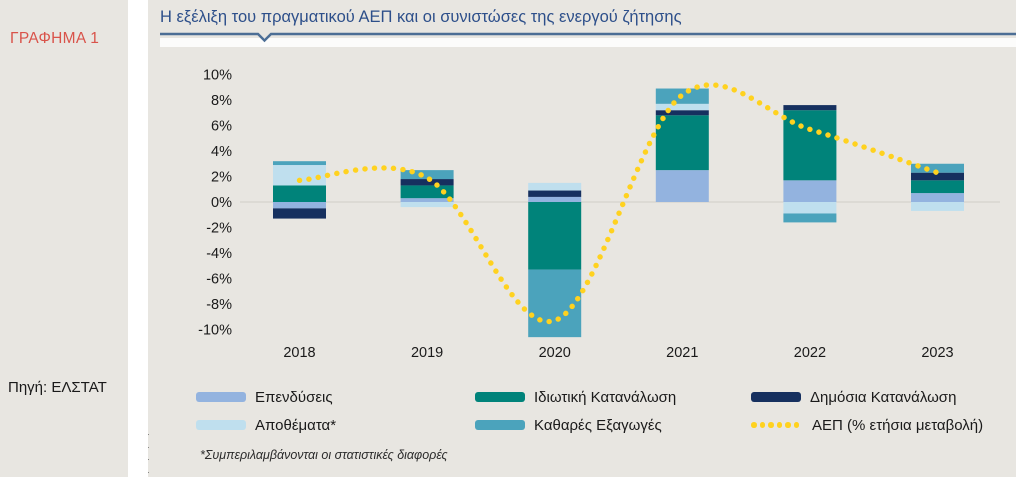  Describe the element at coordinates (55, 38) in the screenshot. I see `figure-number-label: ΓΡΑΦΗΜΑ 1` at that location.